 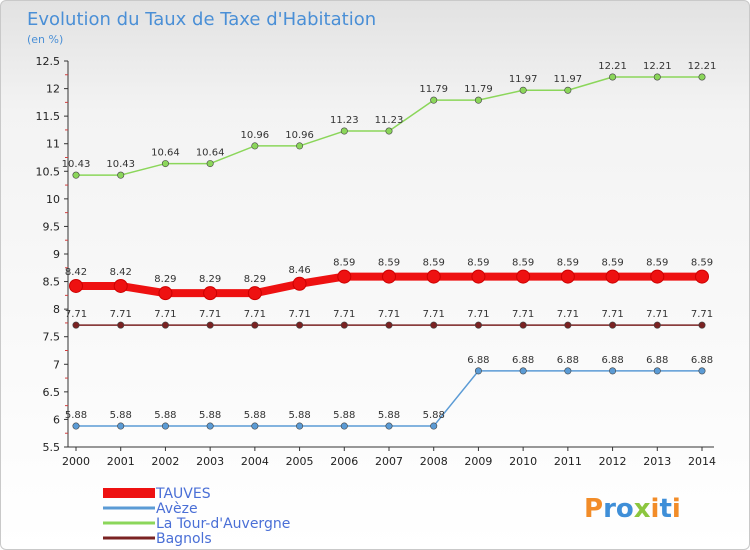 I want to click on y-tick-label: 7.5, so click(x=52, y=337).